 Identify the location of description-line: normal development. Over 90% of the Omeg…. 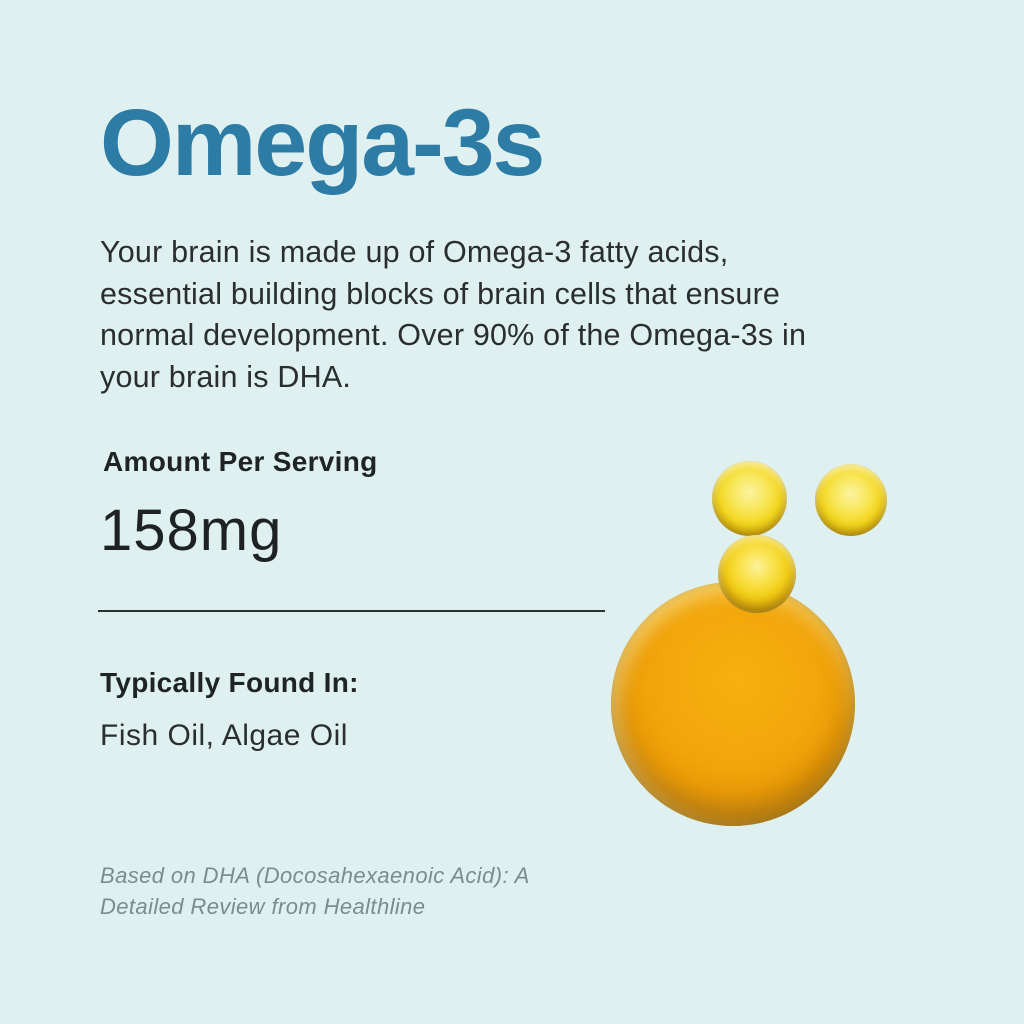
(453, 335).